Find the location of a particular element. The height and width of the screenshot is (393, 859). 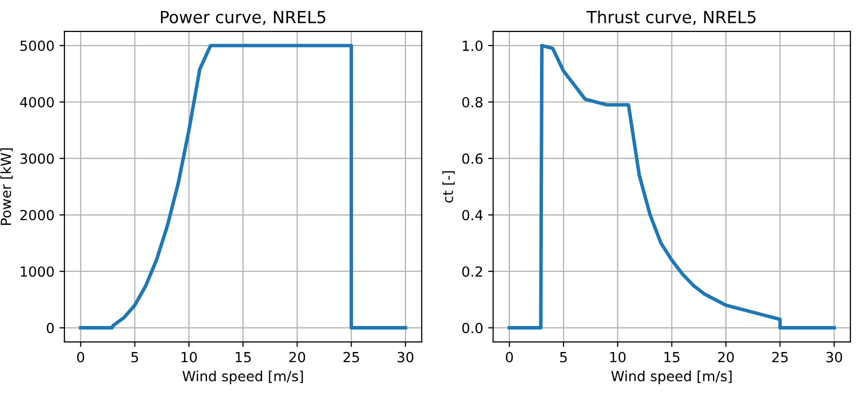

y-tick-label: 1.0 is located at coordinates (472, 46).